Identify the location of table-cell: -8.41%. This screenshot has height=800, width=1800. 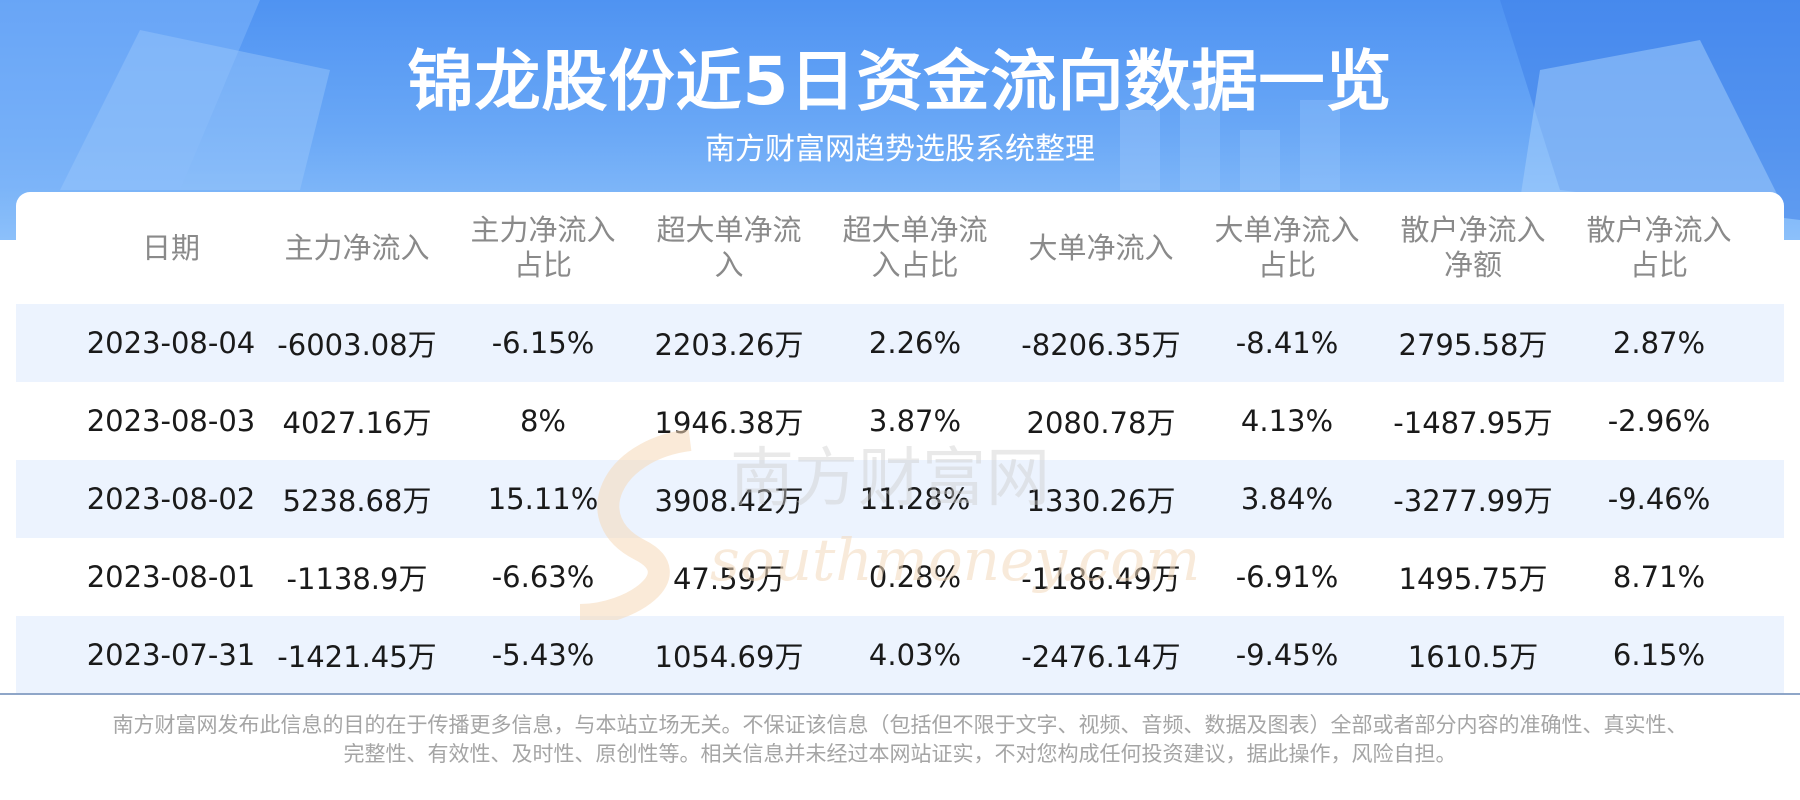
(1287, 343).